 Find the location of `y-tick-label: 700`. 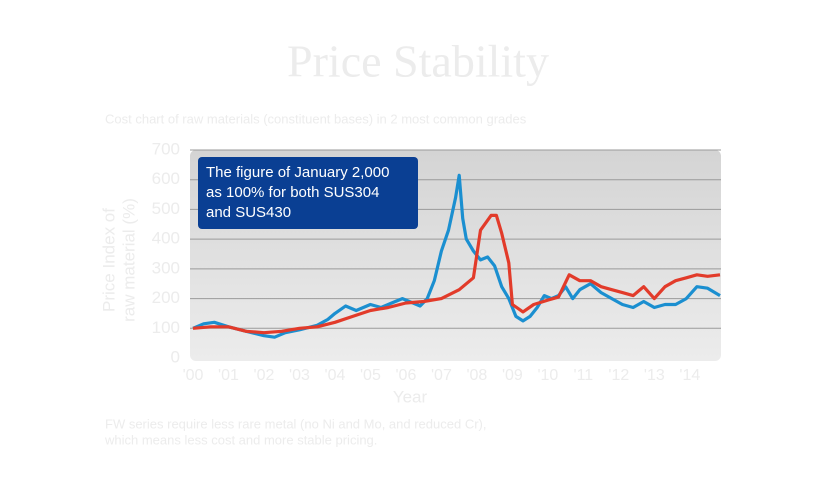

y-tick-label: 700 is located at coordinates (166, 148).